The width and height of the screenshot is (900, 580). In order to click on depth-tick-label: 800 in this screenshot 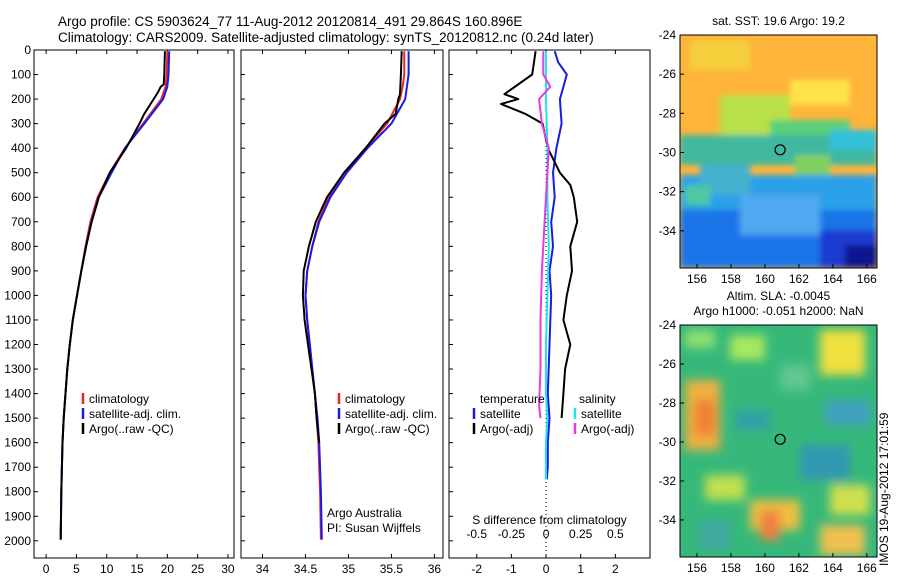, I will do `click(21, 246)`.